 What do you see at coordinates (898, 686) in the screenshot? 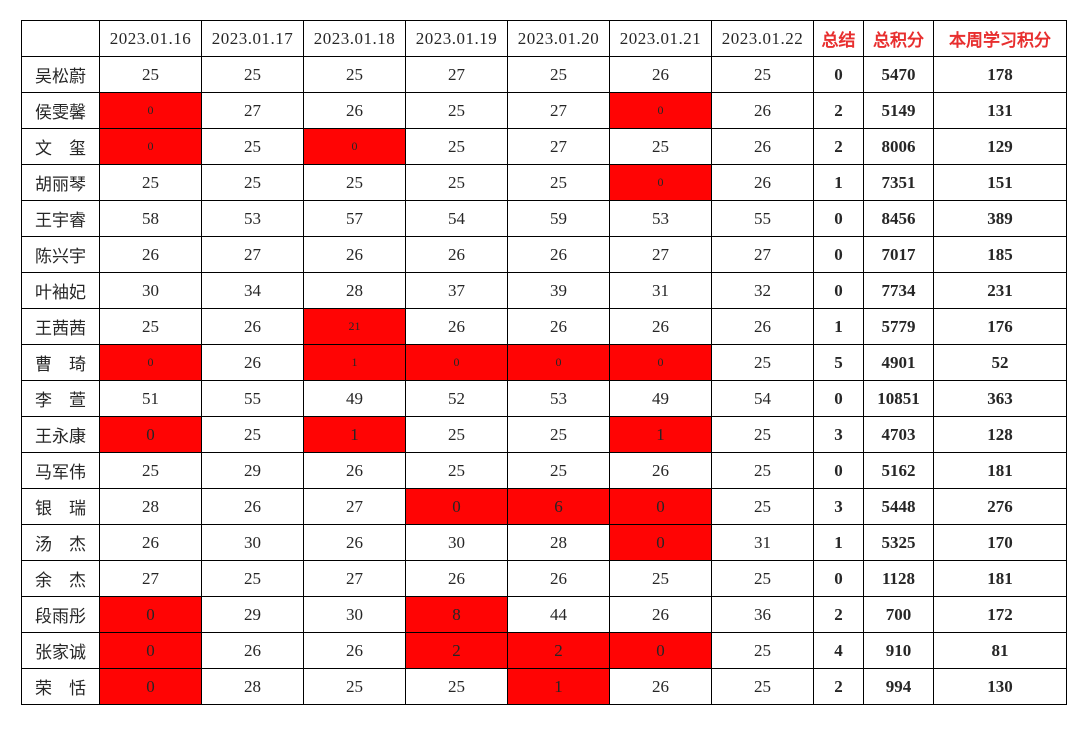
I see `total-points-cell: 994` at bounding box center [898, 686].